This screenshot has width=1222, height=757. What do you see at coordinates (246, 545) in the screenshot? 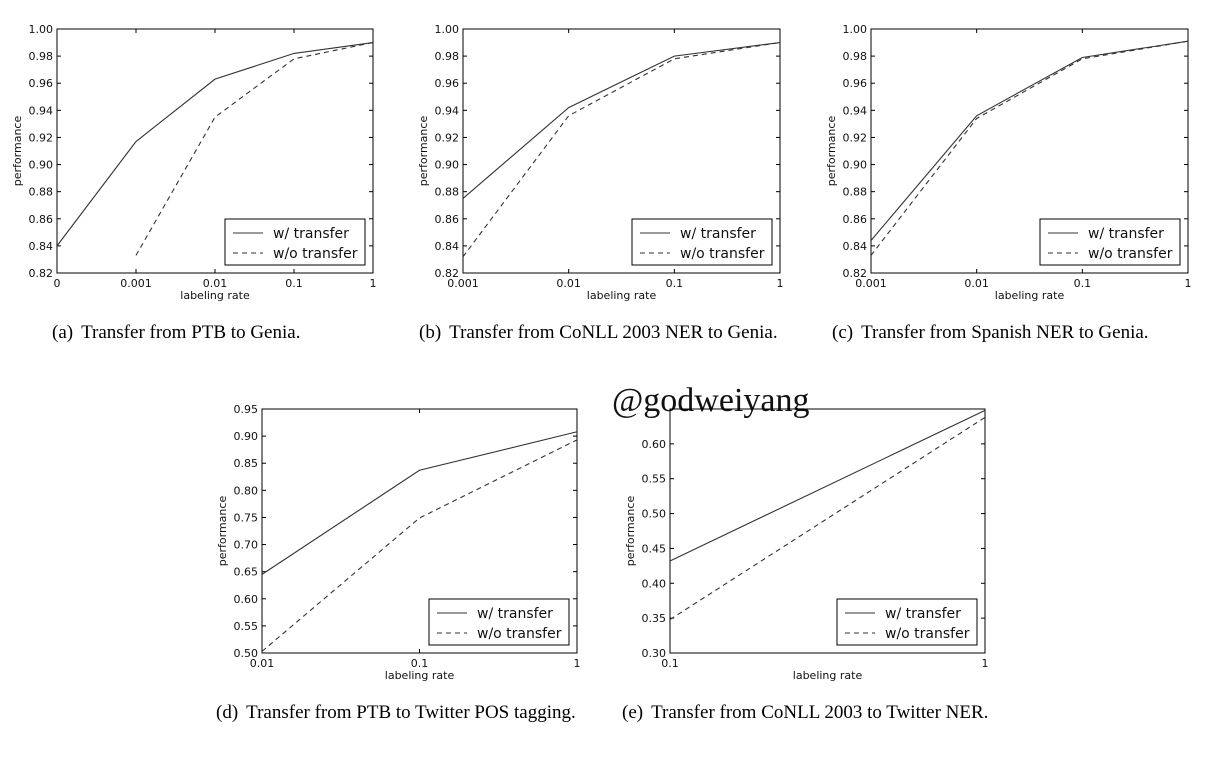
I see `y-tick-label: 0.70` at bounding box center [246, 545].